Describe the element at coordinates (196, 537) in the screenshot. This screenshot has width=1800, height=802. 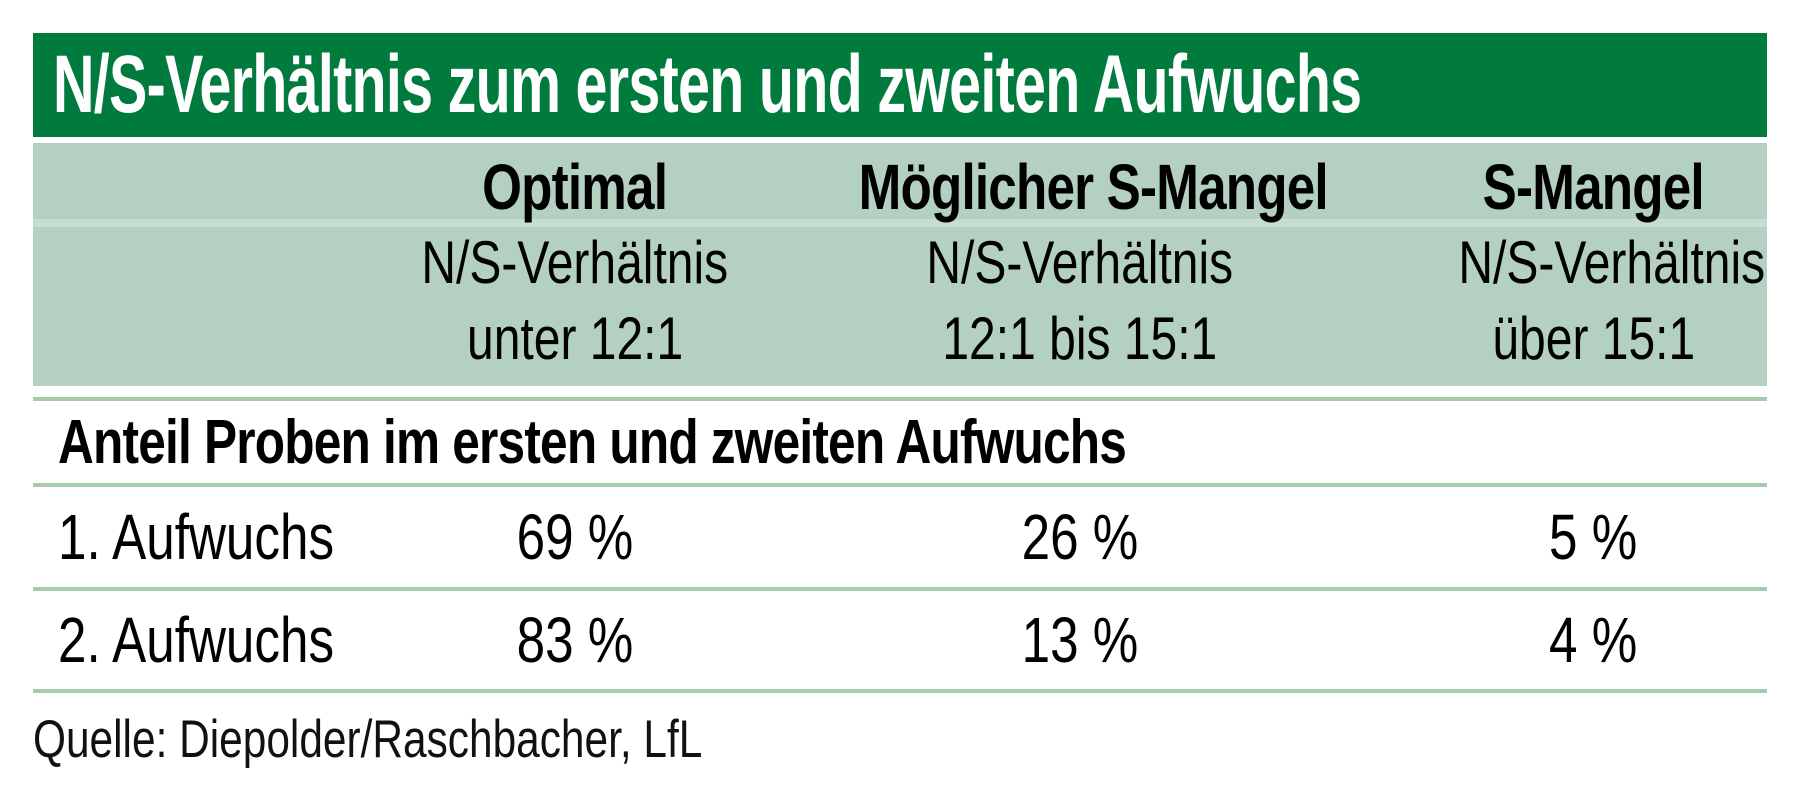
I see `row-label: 1. Aufwuchs` at that location.